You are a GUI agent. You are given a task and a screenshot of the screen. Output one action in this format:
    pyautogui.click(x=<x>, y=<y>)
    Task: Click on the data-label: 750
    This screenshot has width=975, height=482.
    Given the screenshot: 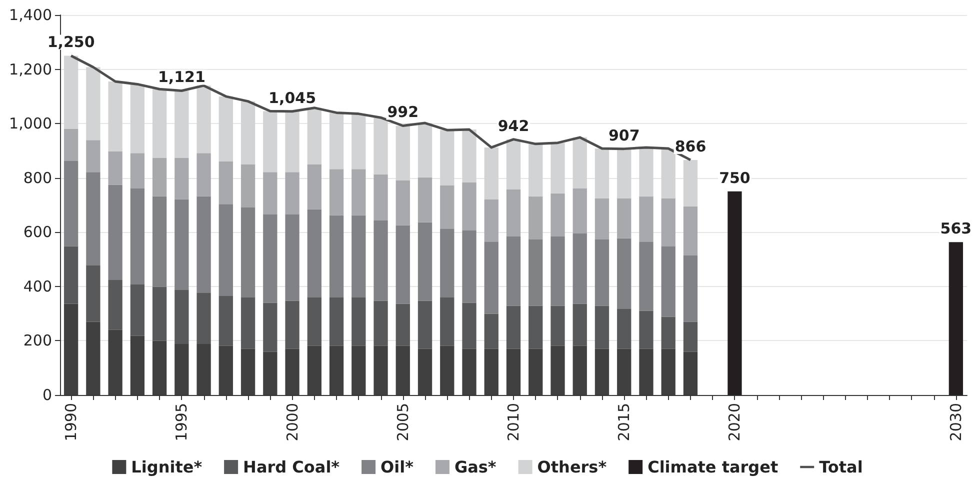 What is the action you would take?
    pyautogui.click(x=734, y=177)
    